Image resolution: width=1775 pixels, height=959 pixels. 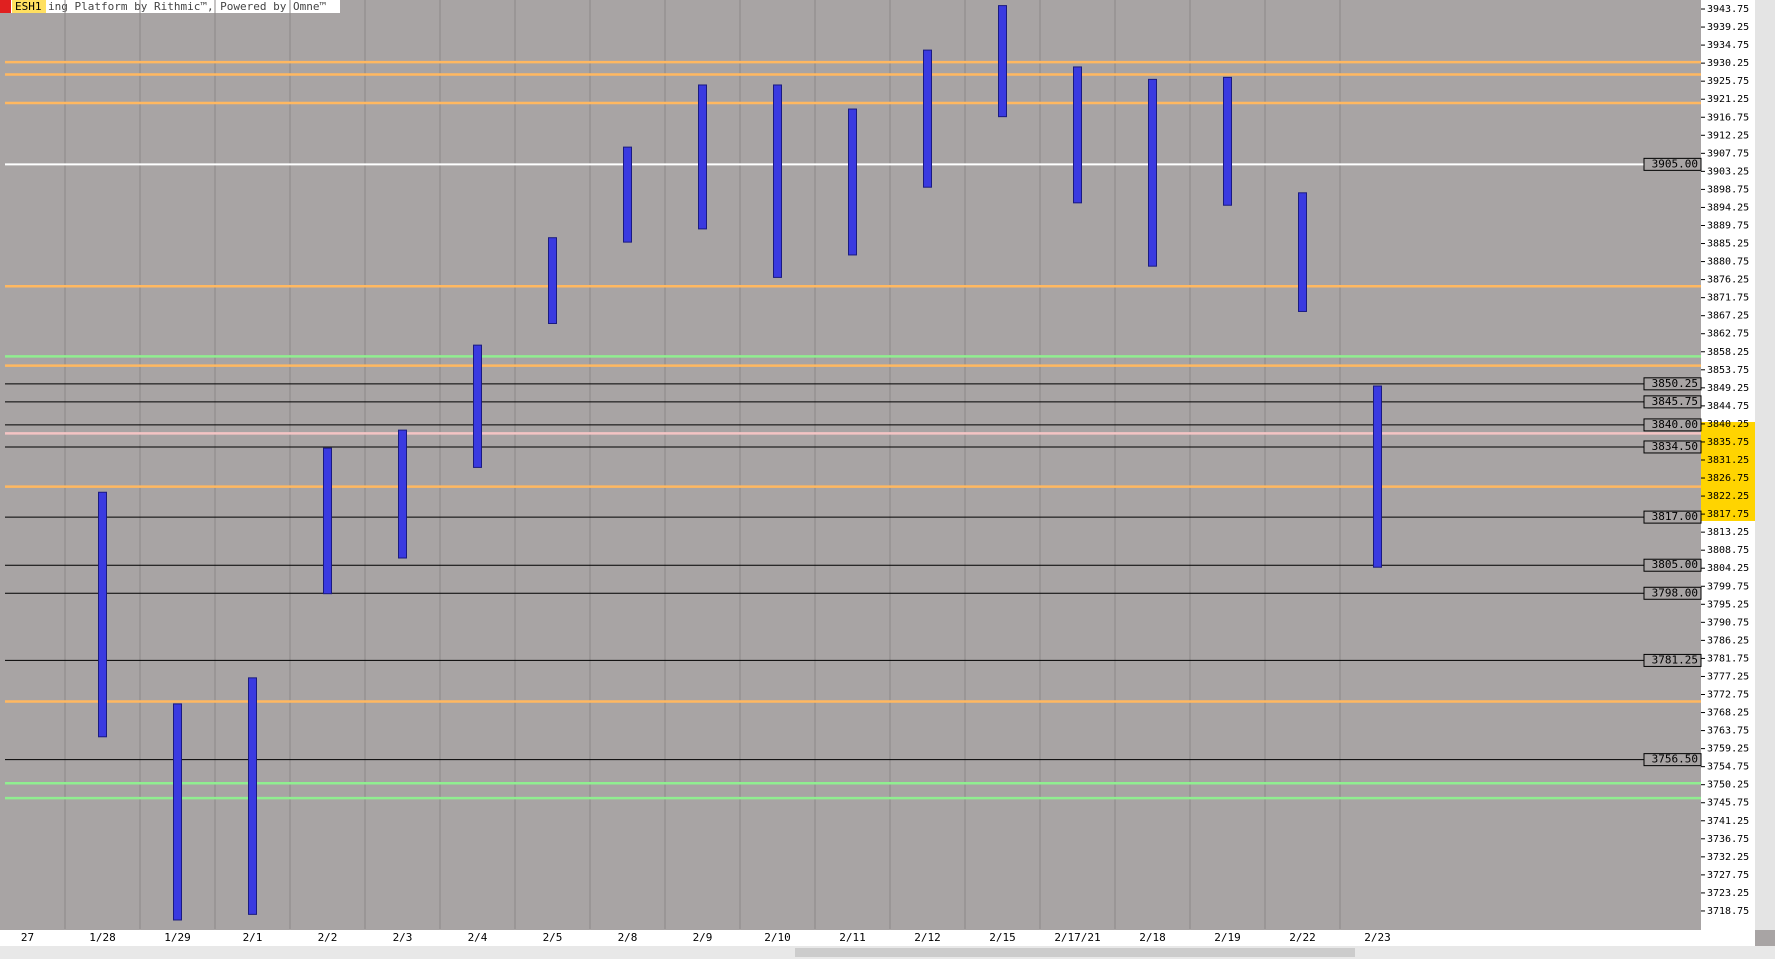 What do you see at coordinates (1728, 334) in the screenshot?
I see `y-tick-label: 3862.75` at bounding box center [1728, 334].